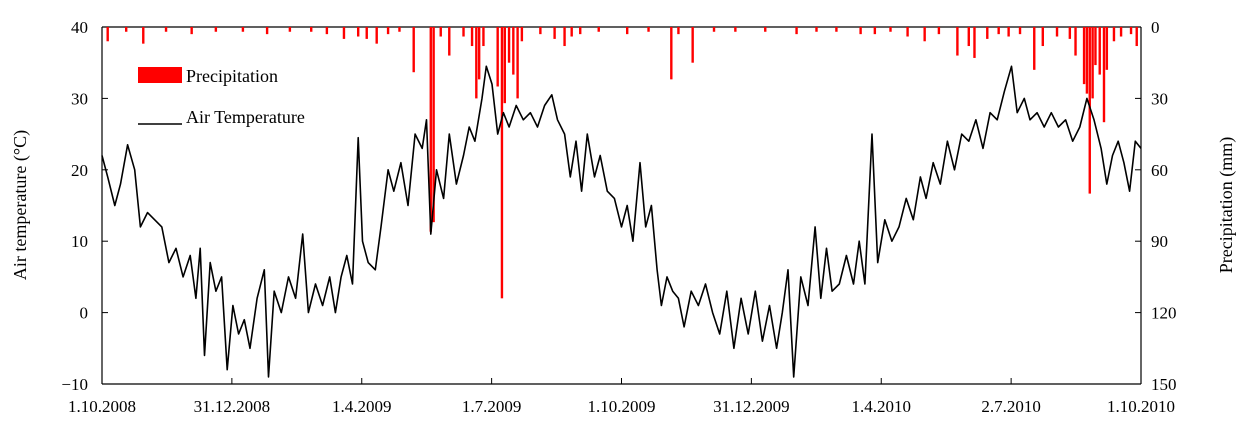 The height and width of the screenshot is (421, 1243). I want to click on x-tick-label: 1.10.2010, so click(1141, 406).